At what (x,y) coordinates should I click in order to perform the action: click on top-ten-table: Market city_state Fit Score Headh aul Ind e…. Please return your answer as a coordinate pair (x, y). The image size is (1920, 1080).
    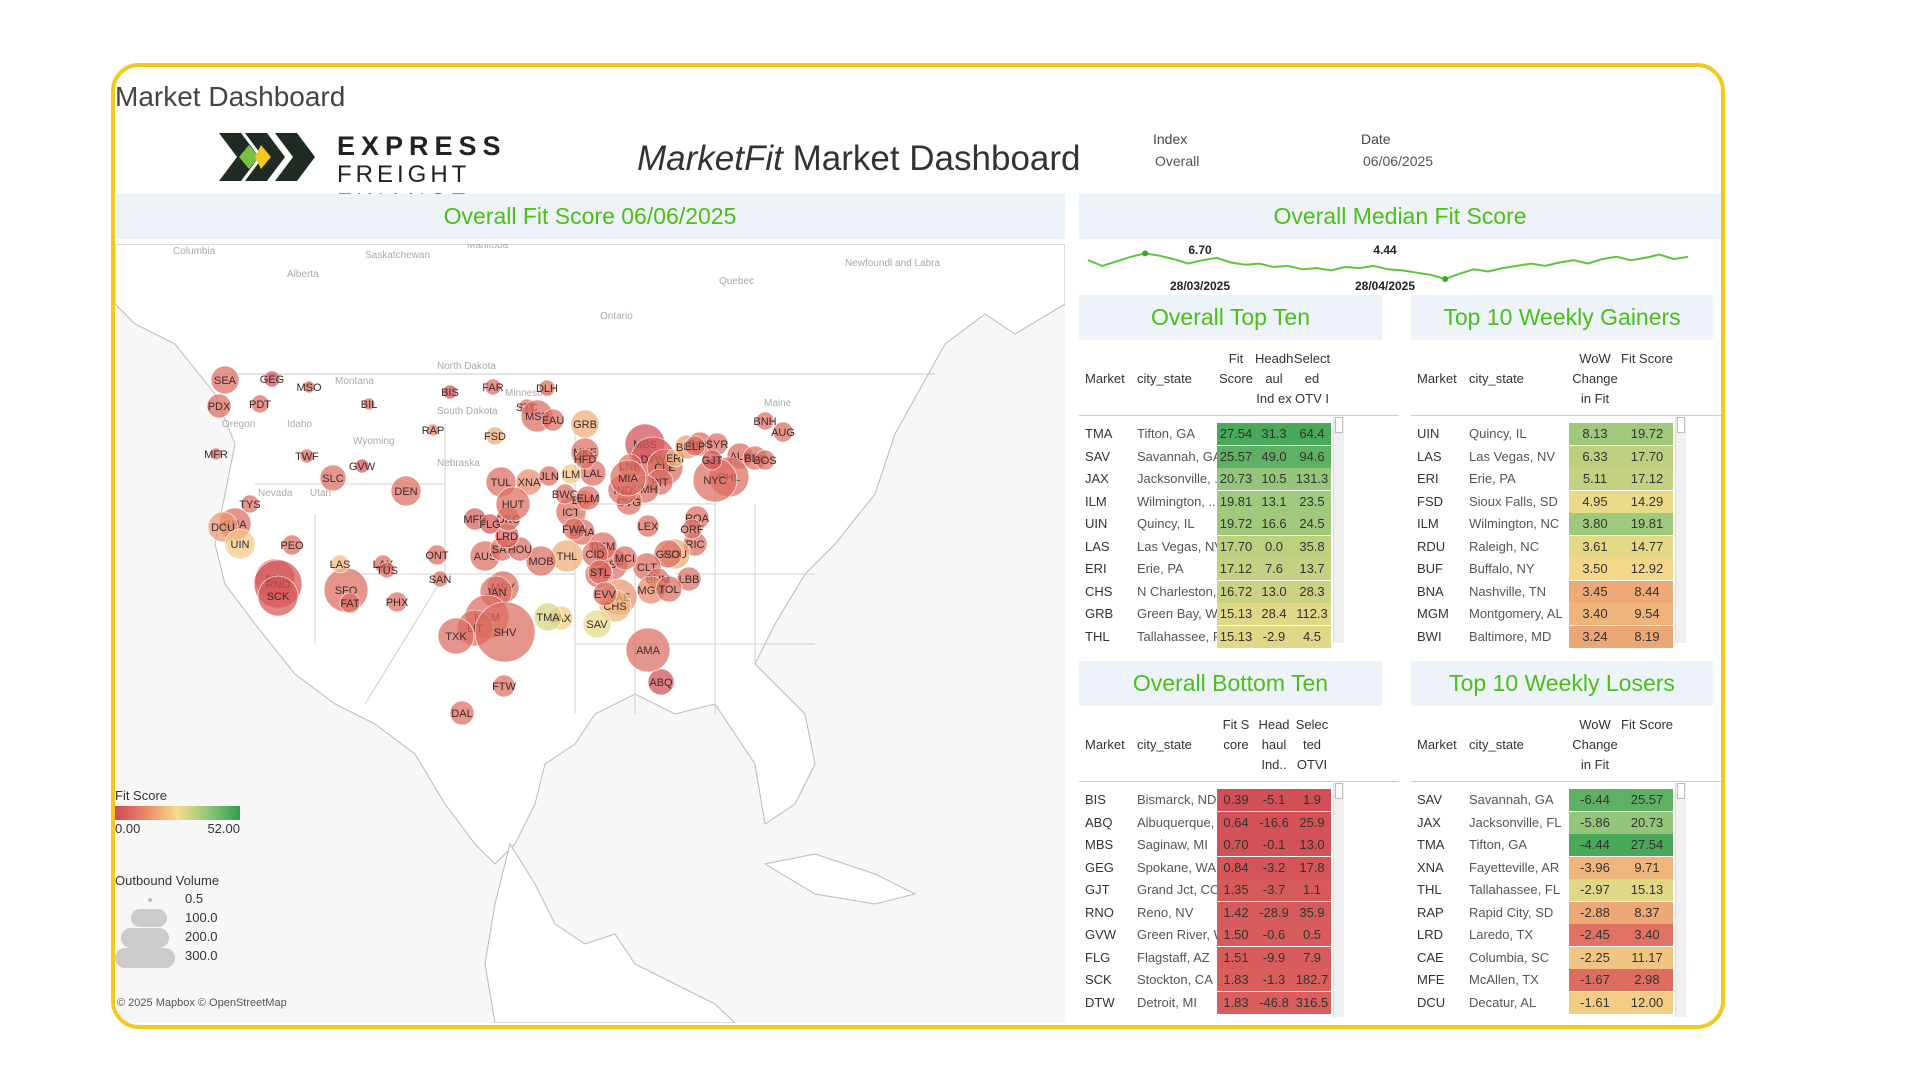
    Looking at the image, I should click on (1239, 495).